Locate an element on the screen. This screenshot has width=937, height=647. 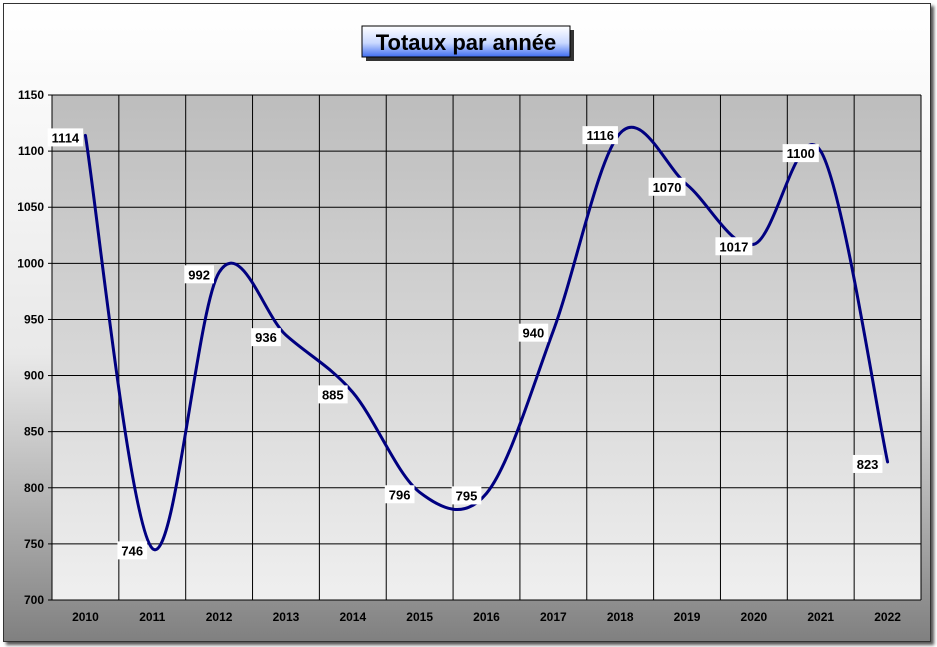
data-label-text: 1070 is located at coordinates (667, 187).